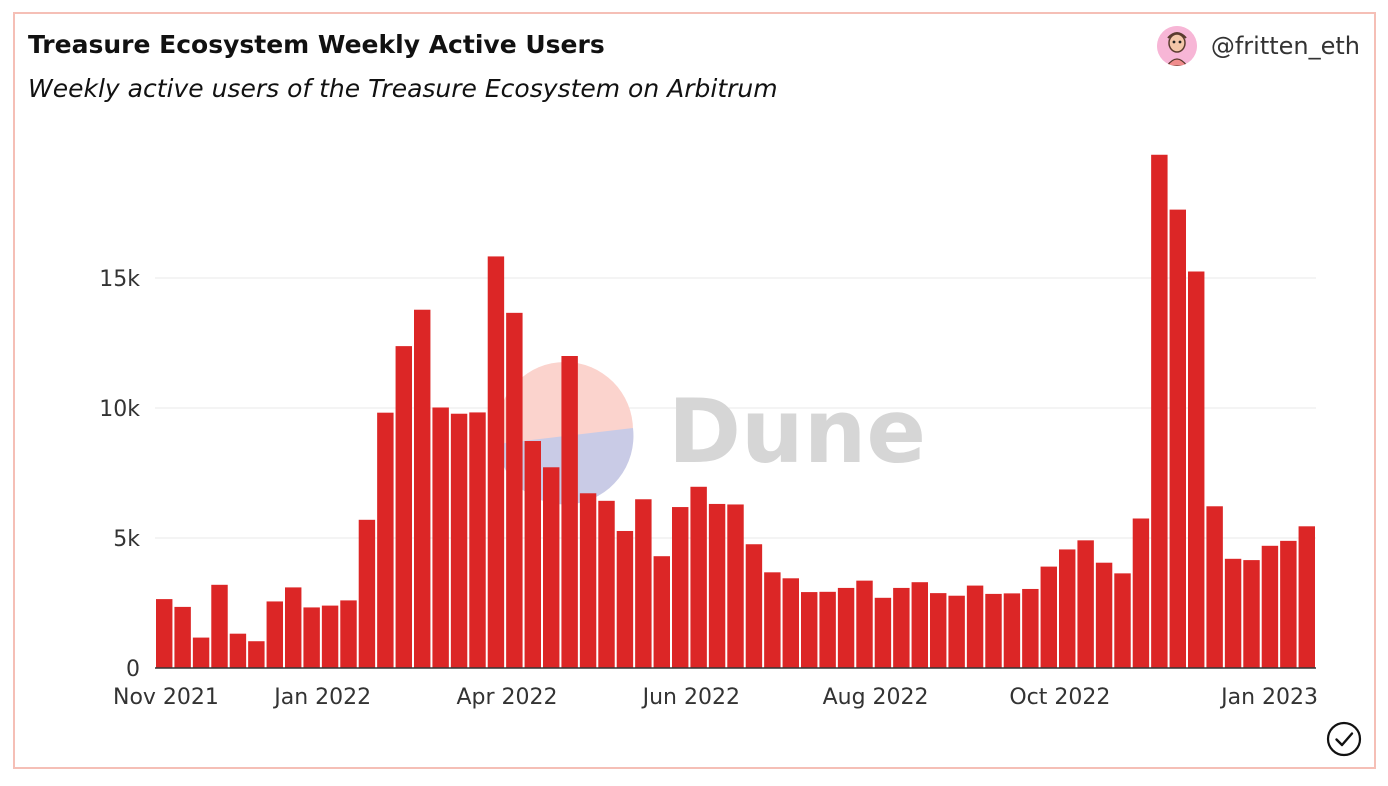 This screenshot has height=786, width=1388. I want to click on check-circle-icon, so click(1344, 739).